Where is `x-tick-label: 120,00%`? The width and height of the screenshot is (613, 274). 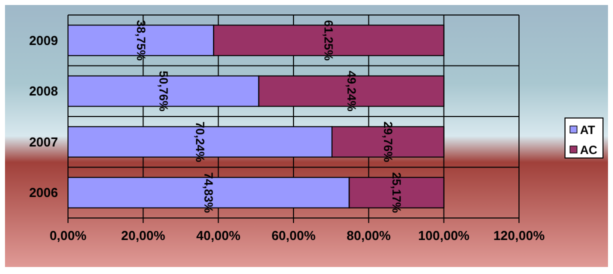 x-tick-label: 120,00% is located at coordinates (519, 235).